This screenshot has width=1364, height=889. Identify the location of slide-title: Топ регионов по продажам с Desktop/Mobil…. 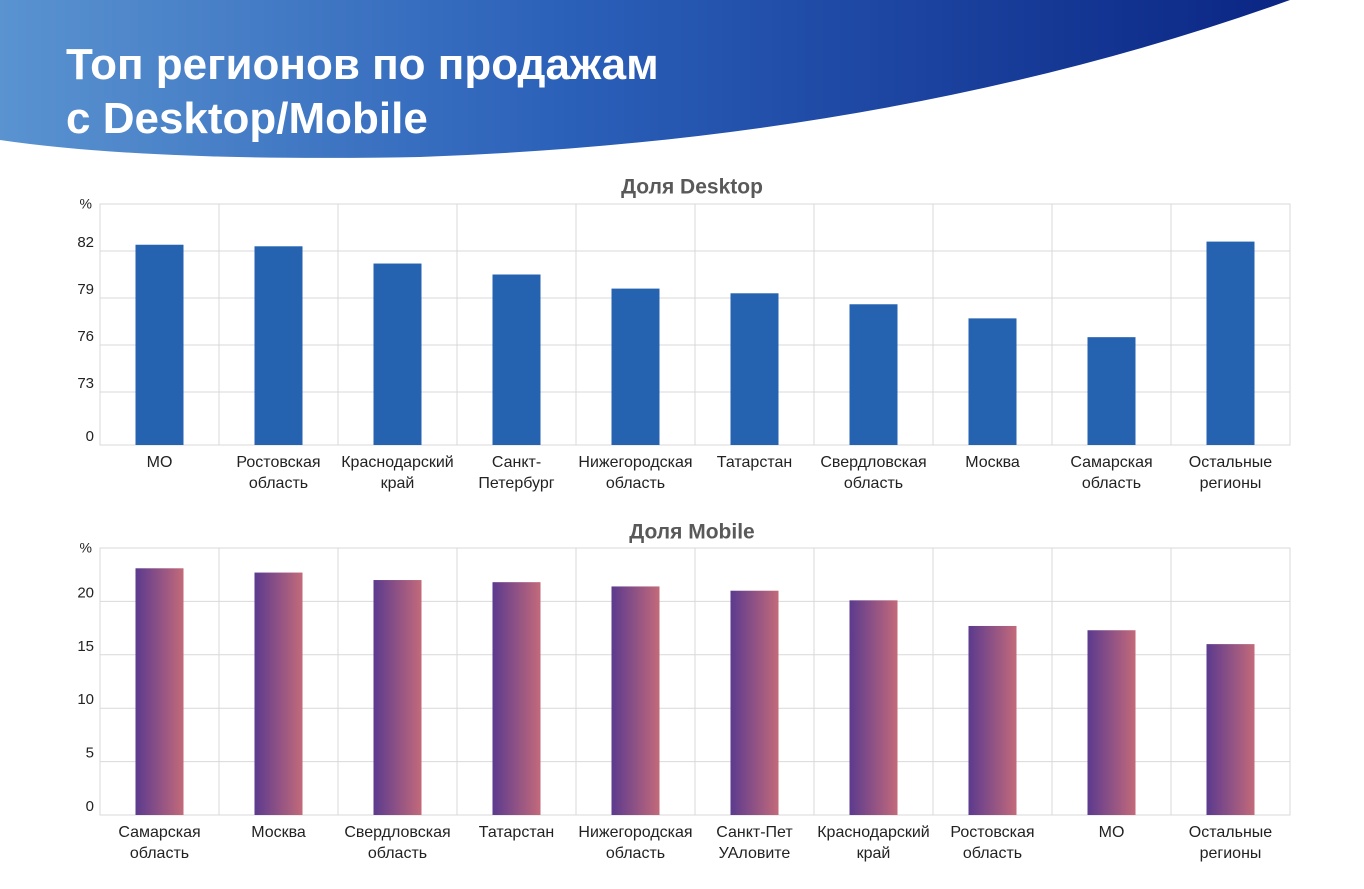
(362, 91).